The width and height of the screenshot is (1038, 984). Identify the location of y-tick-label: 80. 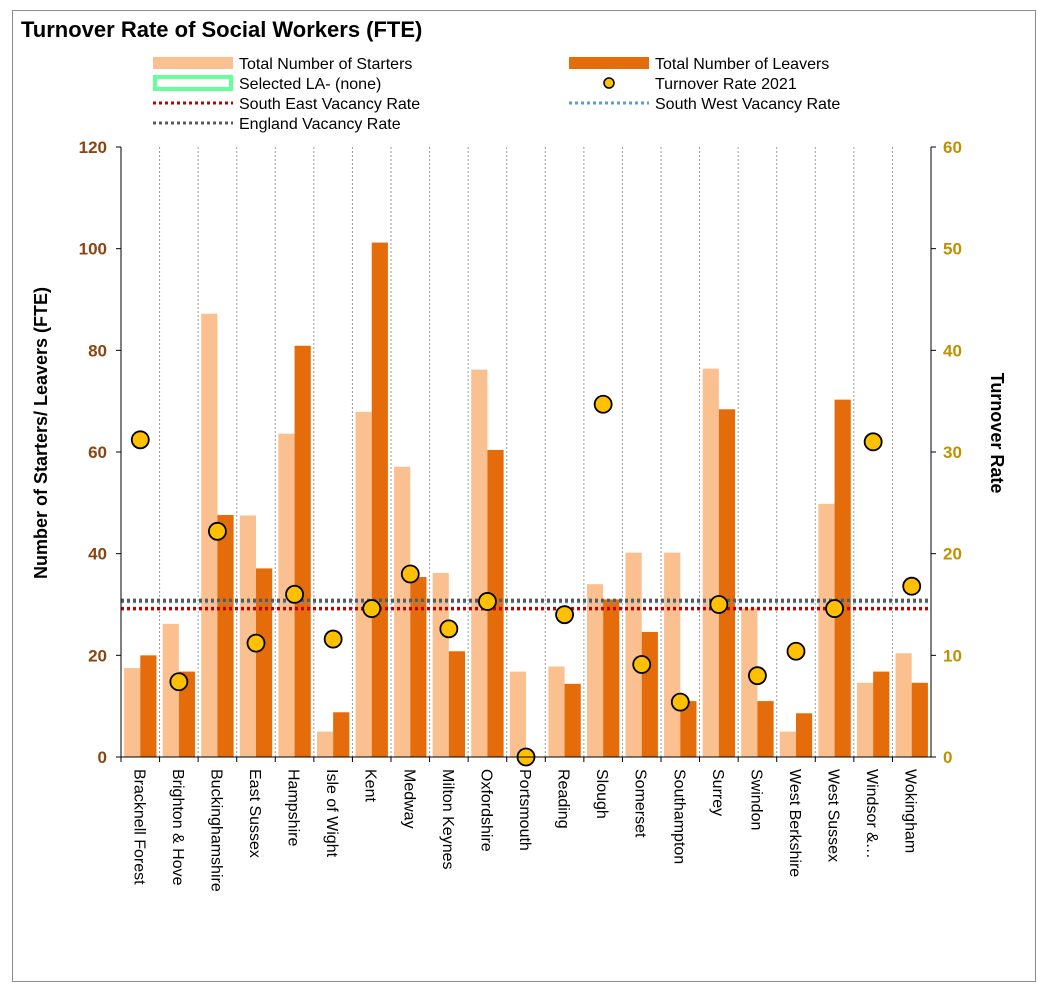
(97, 350).